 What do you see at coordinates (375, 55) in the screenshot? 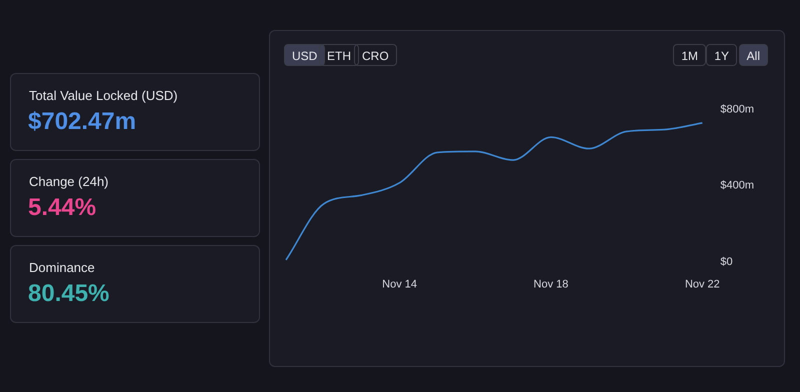
I see `text: CRO` at bounding box center [375, 55].